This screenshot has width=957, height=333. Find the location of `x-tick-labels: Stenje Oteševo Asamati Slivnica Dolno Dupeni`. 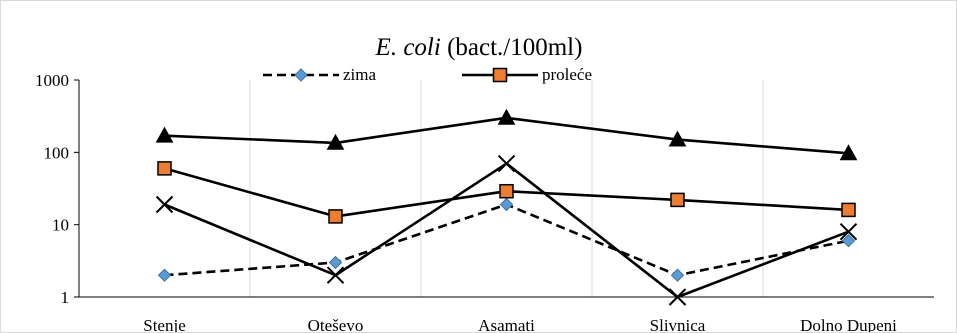

x-tick-labels: Stenje Oteševo Asamati Slivnica Dolno Dupeni is located at coordinates (520, 324).